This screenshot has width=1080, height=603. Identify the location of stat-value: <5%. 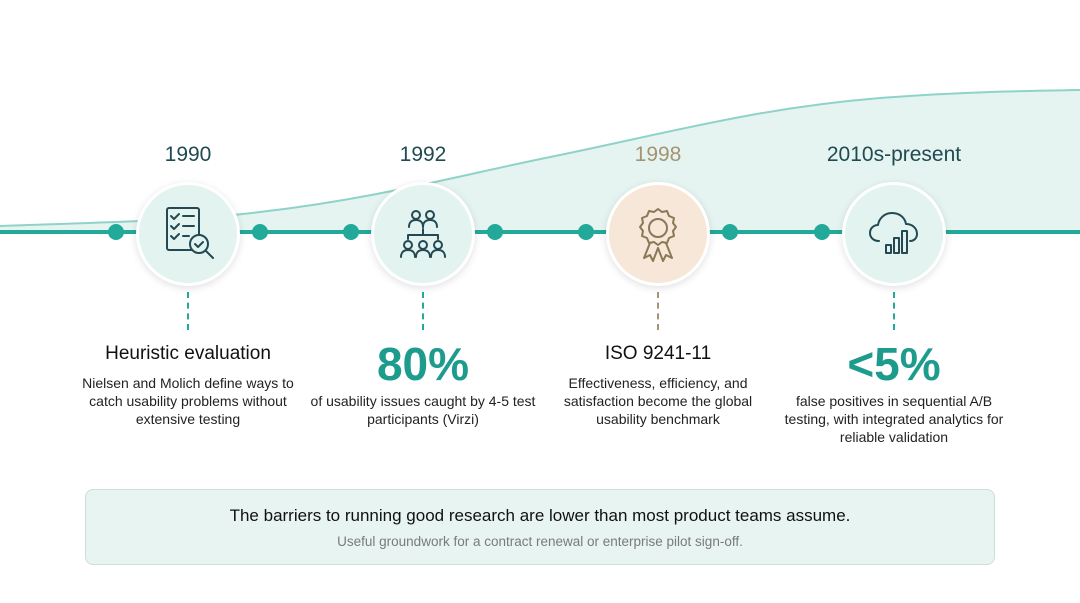
(894, 364).